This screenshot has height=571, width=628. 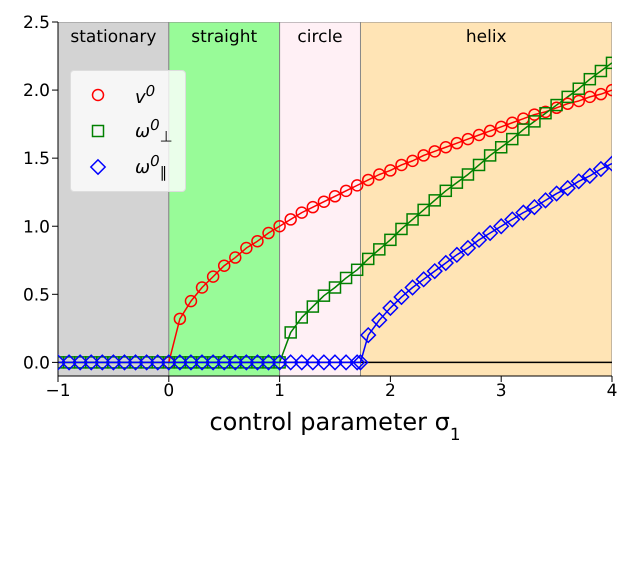 What do you see at coordinates (36, 23) in the screenshot?
I see `y-tick-label: 2.5` at bounding box center [36, 23].